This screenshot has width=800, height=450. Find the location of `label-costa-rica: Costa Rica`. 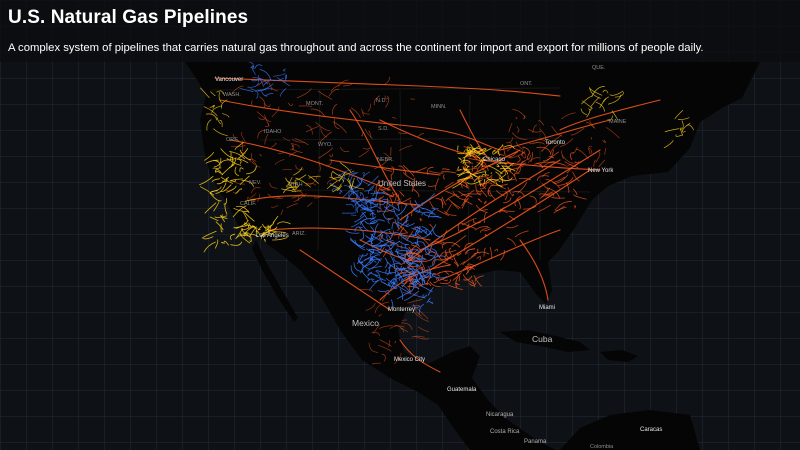

label-costa-rica: Costa Rica is located at coordinates (505, 432).